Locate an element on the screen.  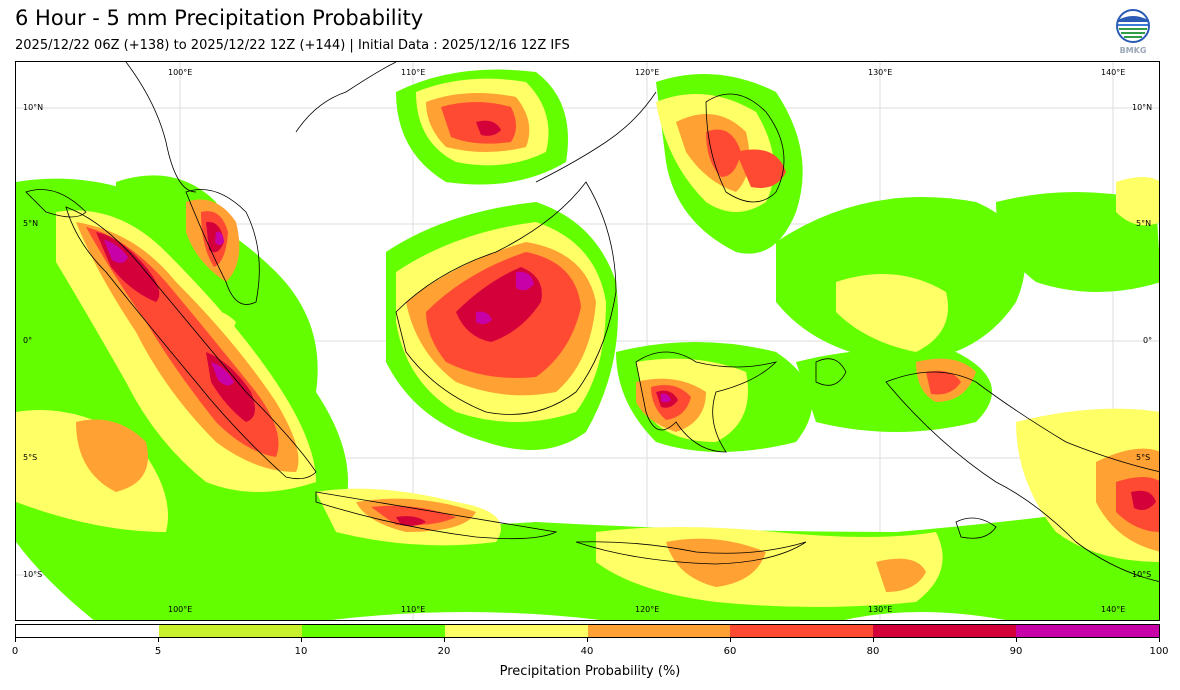
lon-label-bottom: 100°E is located at coordinates (180, 609).